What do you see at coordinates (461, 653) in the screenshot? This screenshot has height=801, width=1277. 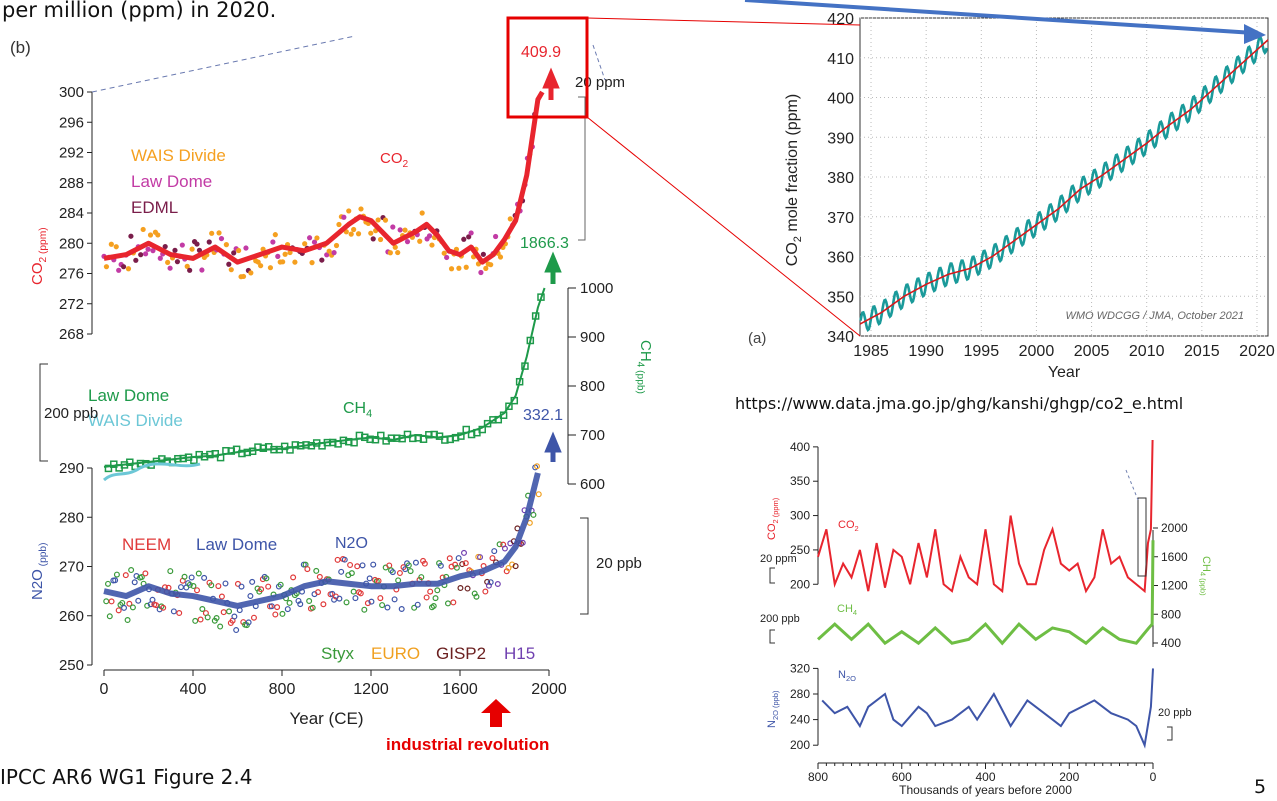 I see `n2o-legend-entry: GISP2` at bounding box center [461, 653].